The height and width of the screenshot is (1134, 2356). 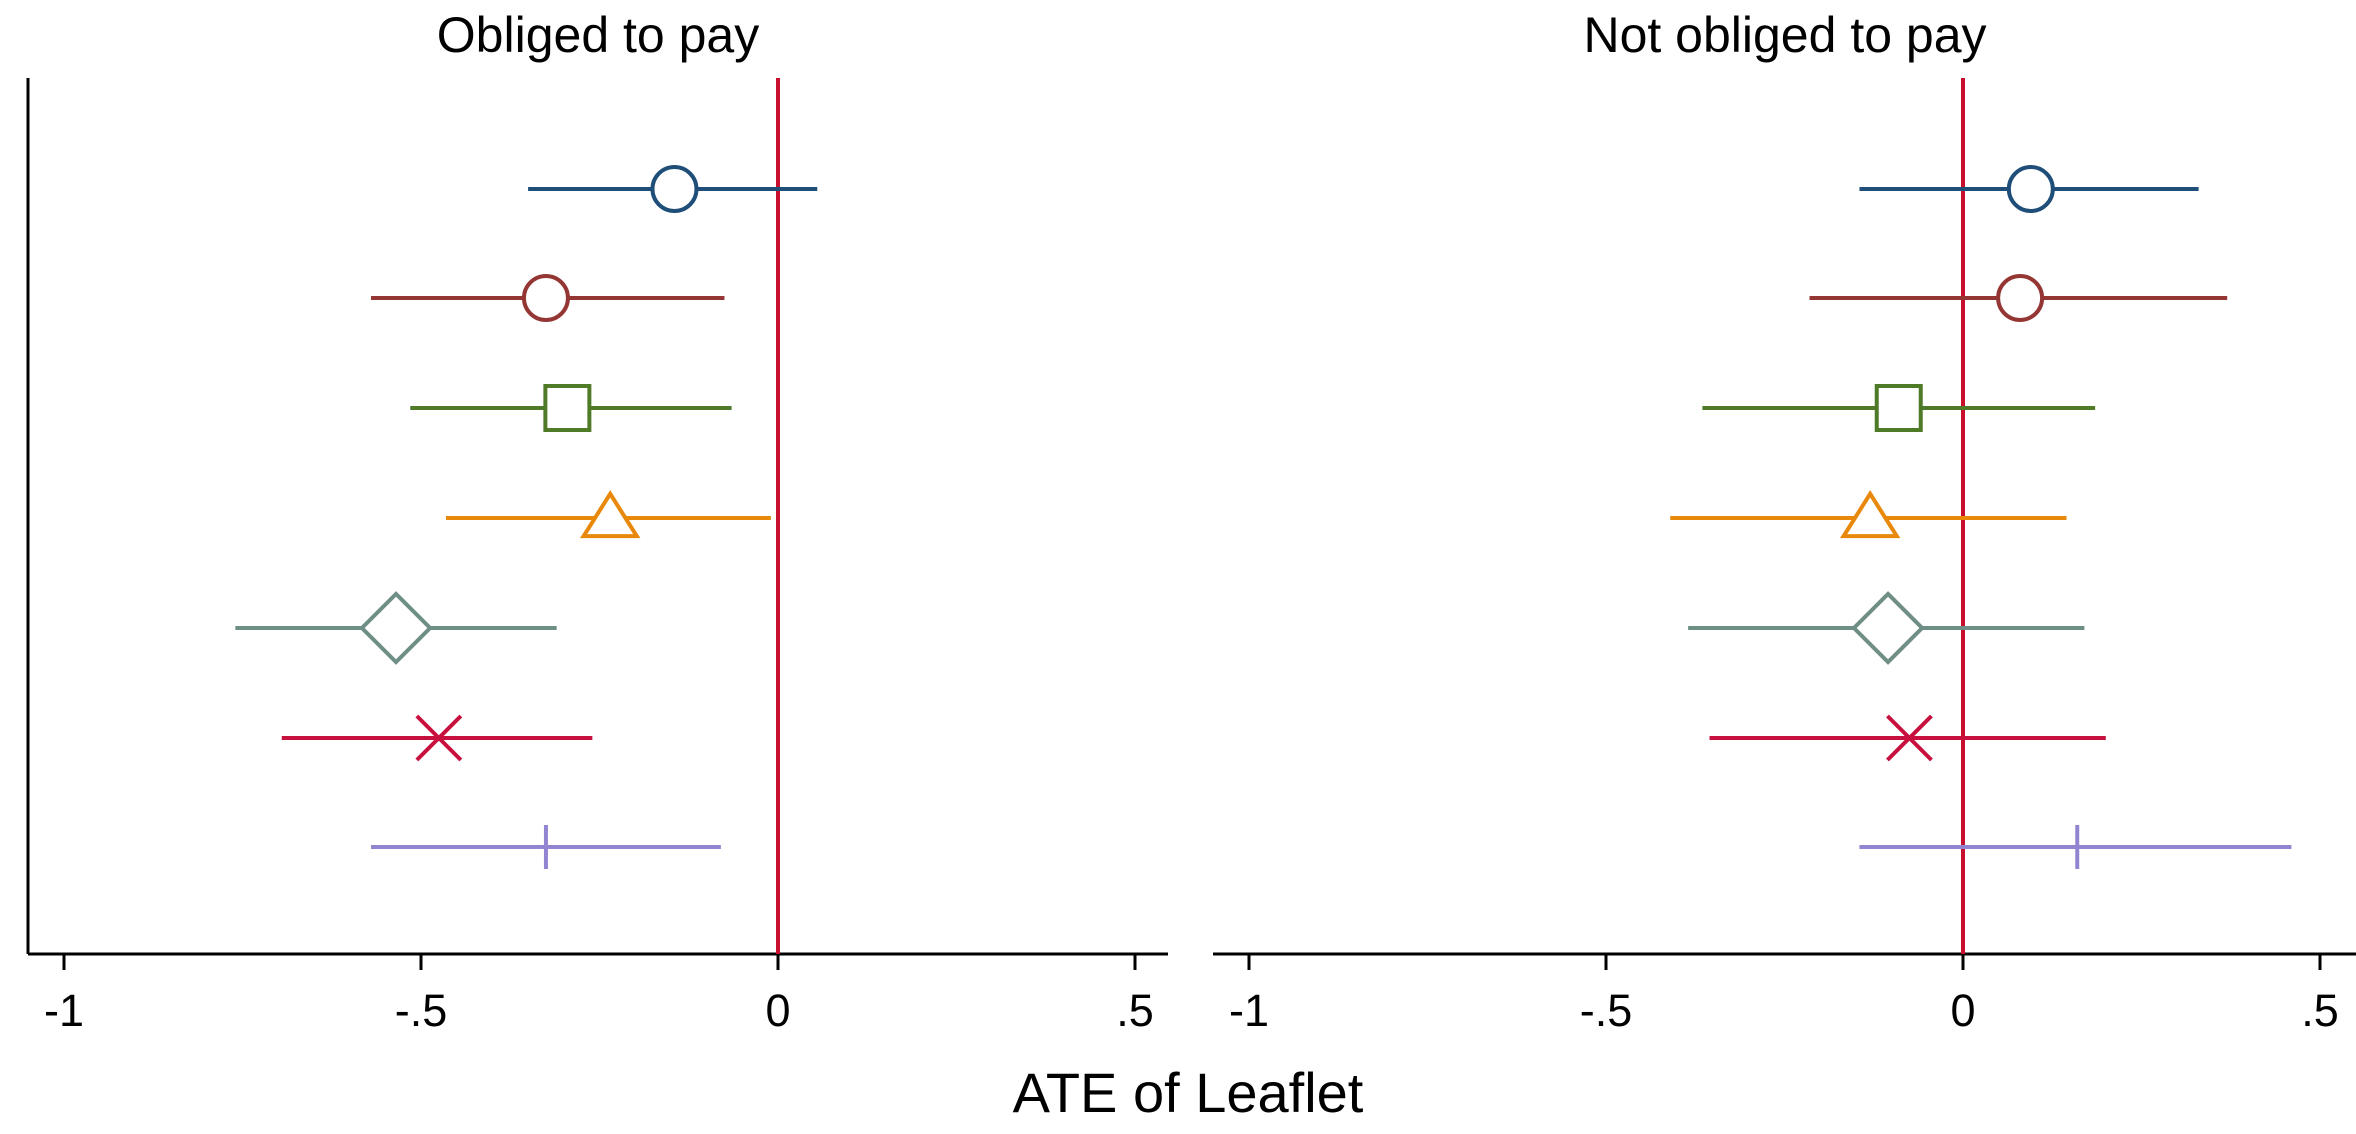 I want to click on x-axis-title: ATE of Leaflet, so click(x=1188, y=1092).